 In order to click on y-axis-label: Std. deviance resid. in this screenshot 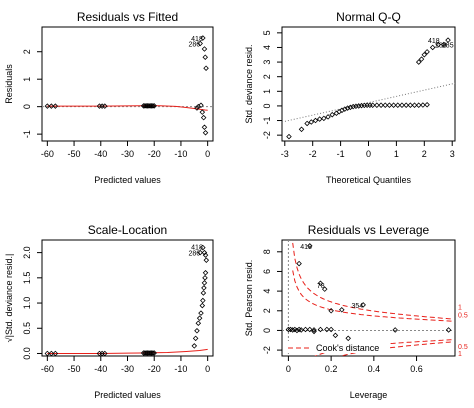, I will do `click(249, 83)`.